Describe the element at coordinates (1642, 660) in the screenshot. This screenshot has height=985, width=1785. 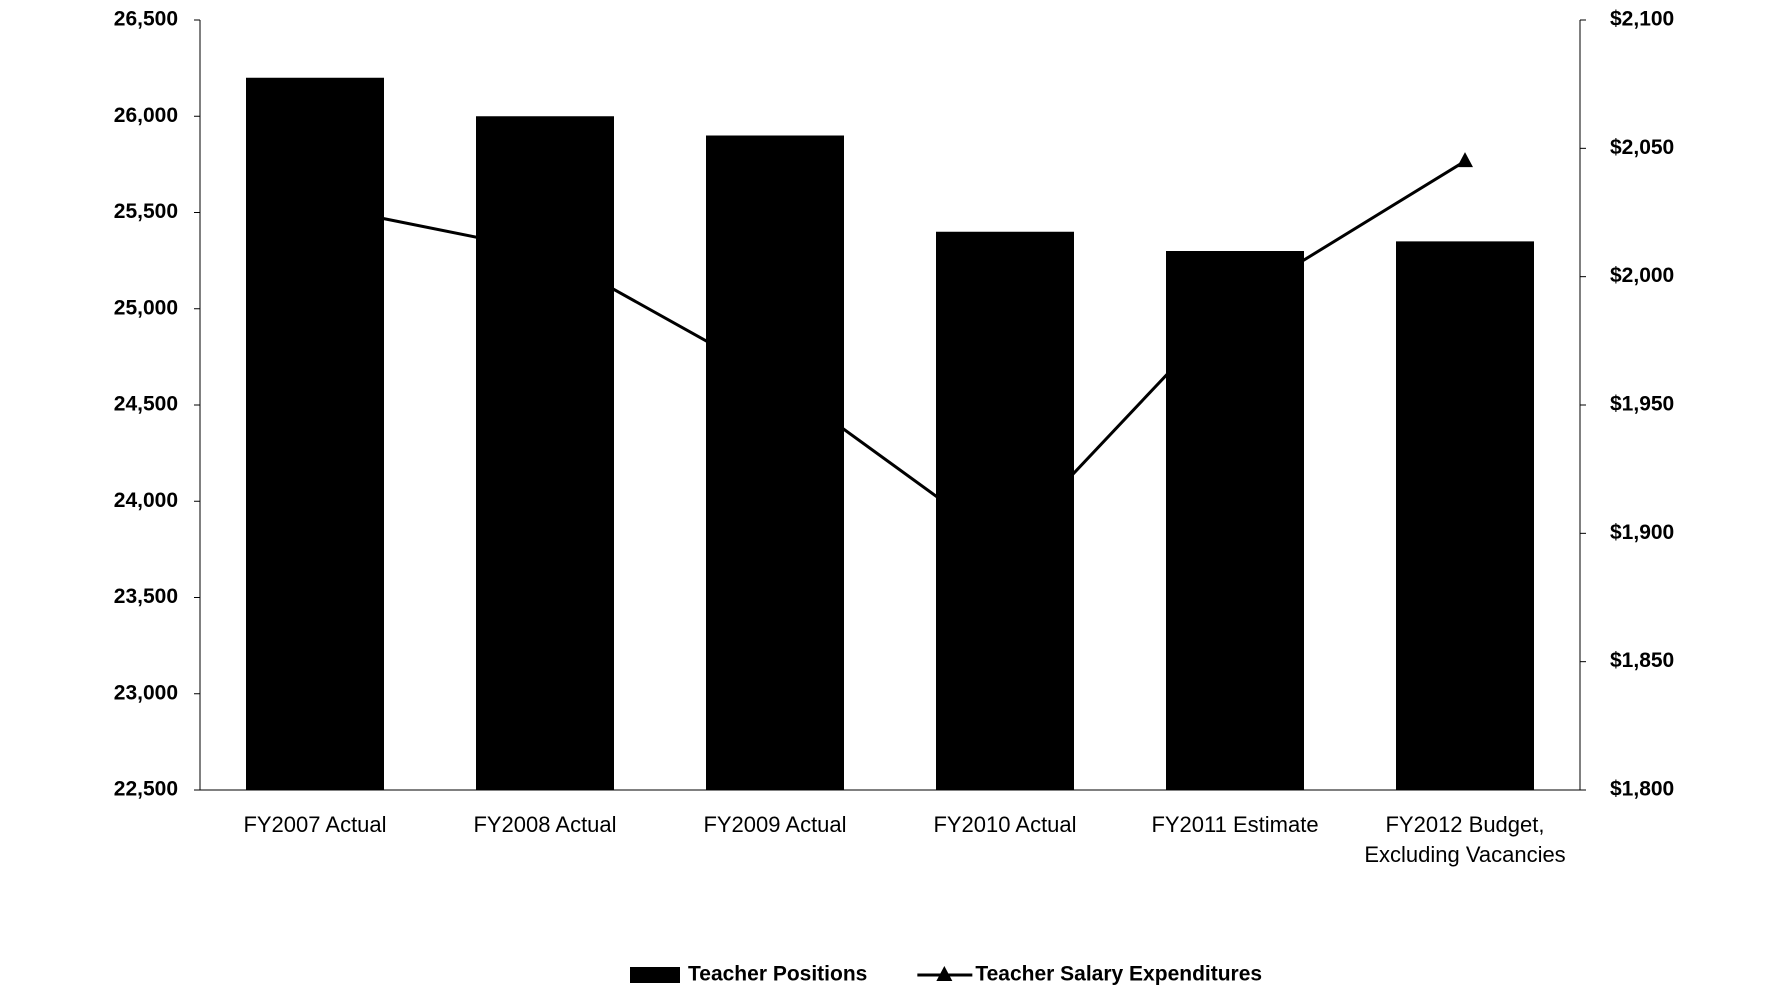
I see `y2-tick-label: $1,850` at that location.